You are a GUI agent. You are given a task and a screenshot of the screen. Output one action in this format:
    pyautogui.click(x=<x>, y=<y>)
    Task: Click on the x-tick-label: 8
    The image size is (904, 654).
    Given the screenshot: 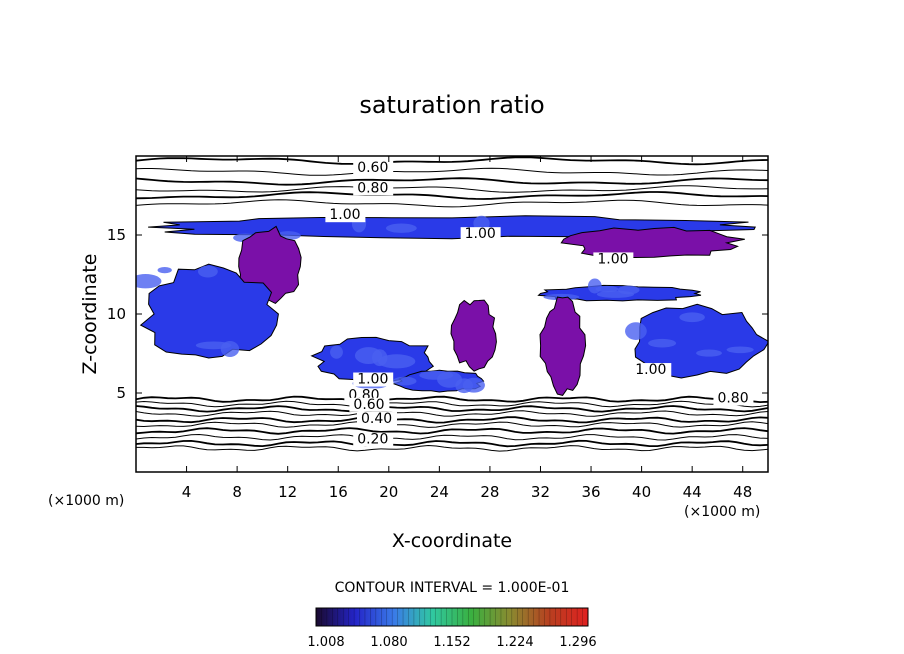 What is the action you would take?
    pyautogui.click(x=237, y=492)
    